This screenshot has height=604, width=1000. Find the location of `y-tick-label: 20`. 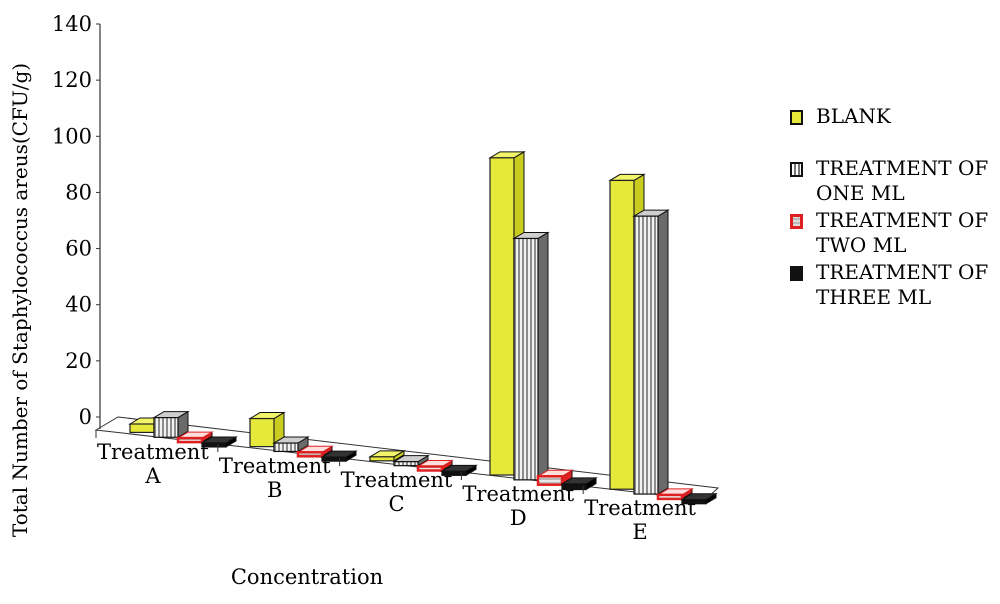

y-tick-label: 20 is located at coordinates (78, 361).